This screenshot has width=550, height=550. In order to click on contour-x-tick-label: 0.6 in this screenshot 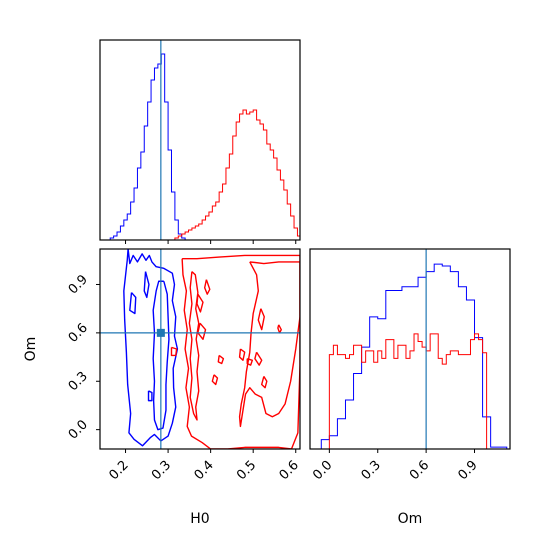, I will do `click(289, 470)`.